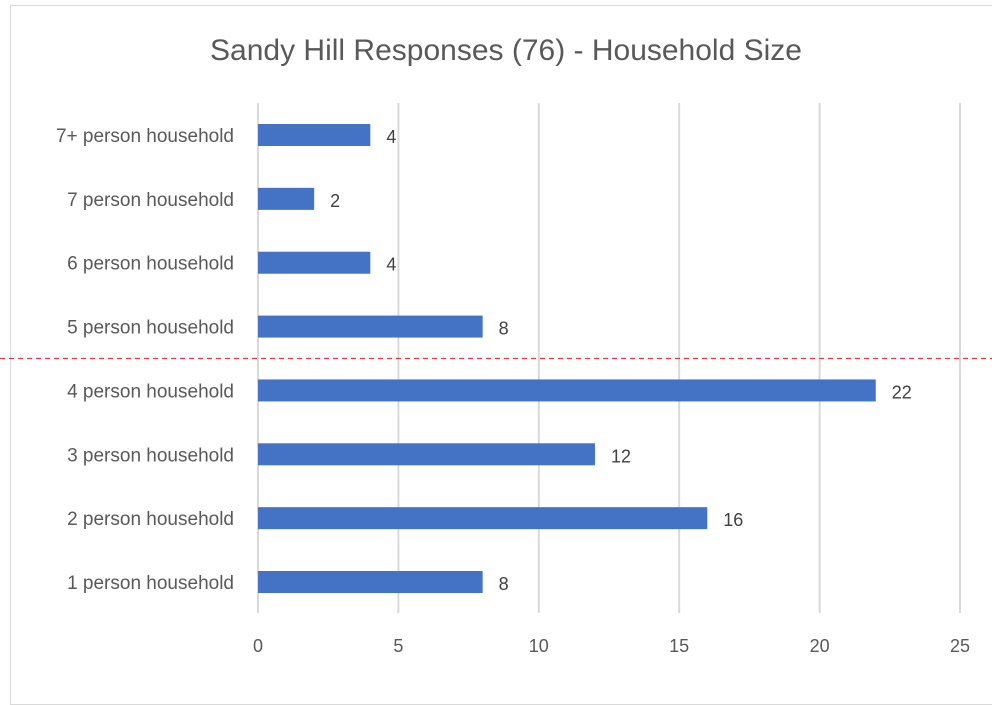 Image resolution: width=992 pixels, height=705 pixels. Describe the element at coordinates (679, 646) in the screenshot. I see `x-tick-label: 15` at that location.